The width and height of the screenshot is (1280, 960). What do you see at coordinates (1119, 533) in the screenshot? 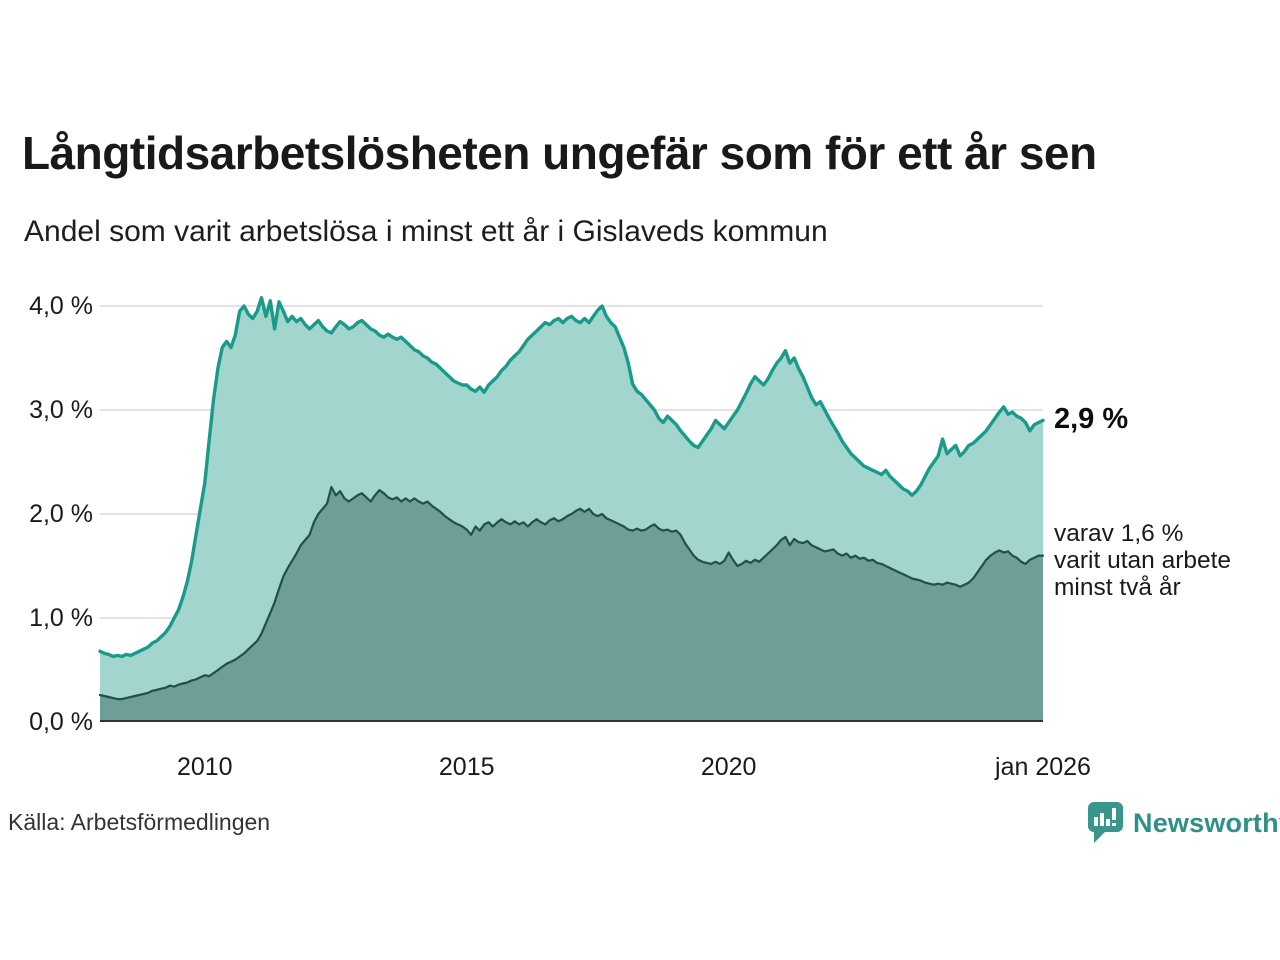
I see `secondary-label-line-1: varav 1,6 %` at bounding box center [1119, 533].